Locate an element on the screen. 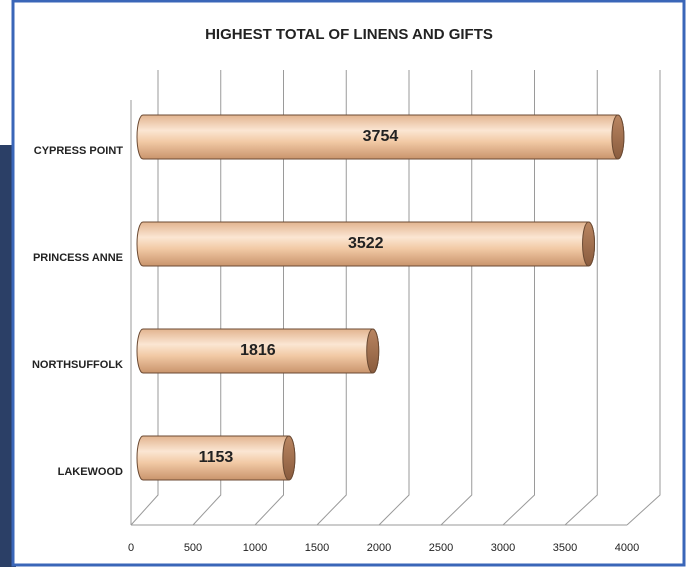 This screenshot has width=686, height=572. x-tick-label: 1500 is located at coordinates (317, 548).